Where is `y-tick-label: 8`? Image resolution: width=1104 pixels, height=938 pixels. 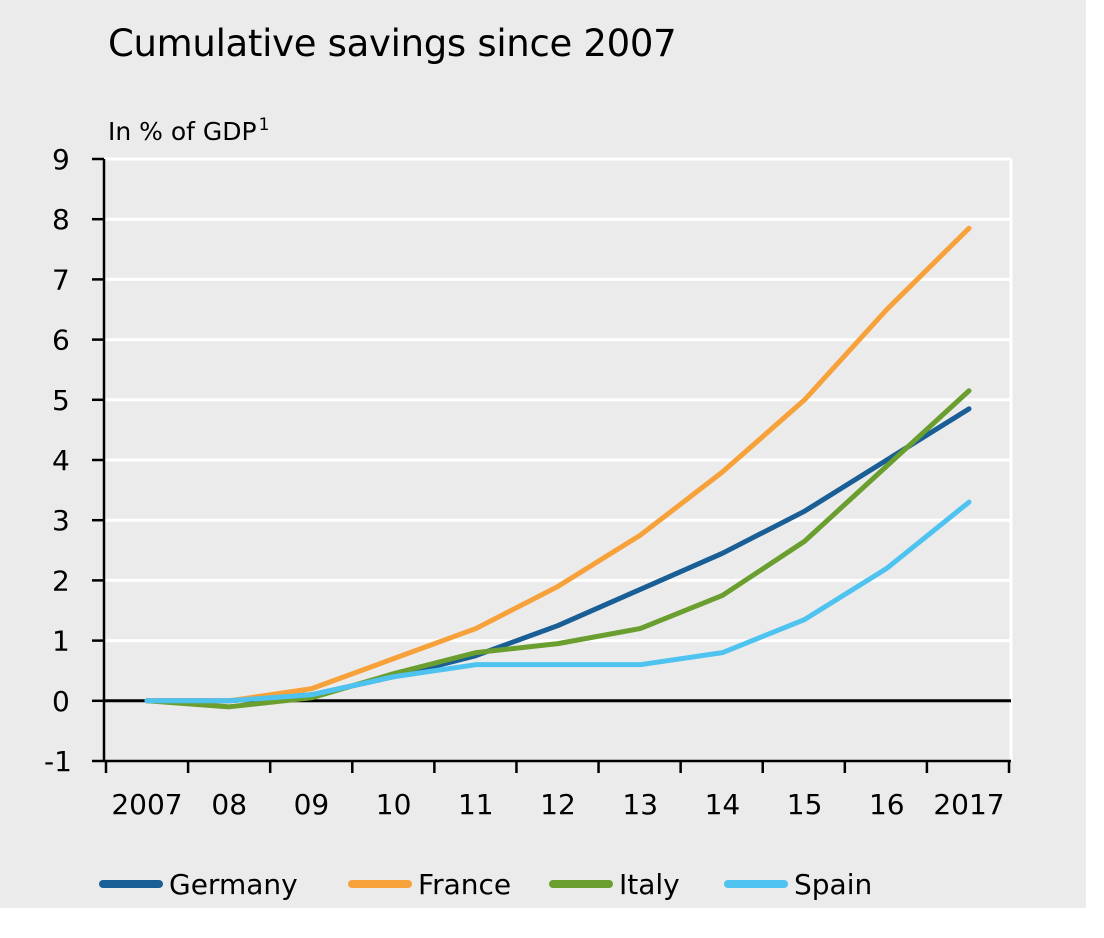 y-tick-label: 8 is located at coordinates (61, 219).